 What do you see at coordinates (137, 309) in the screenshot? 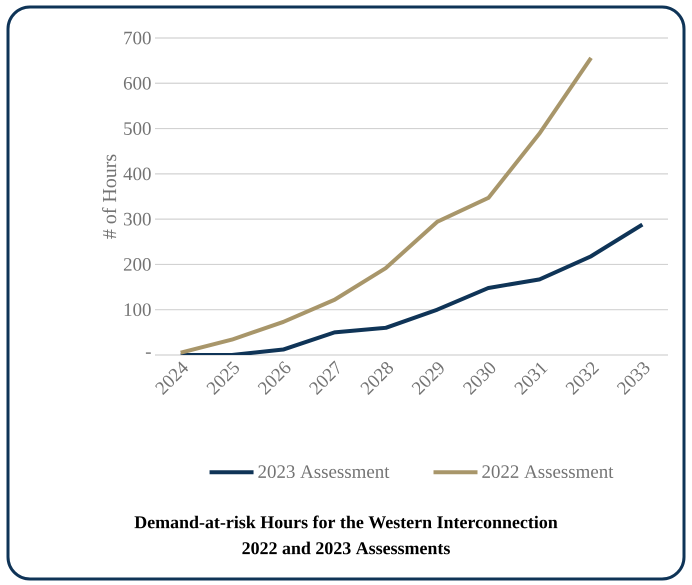
I see `y-tick-label: 100` at bounding box center [137, 309].